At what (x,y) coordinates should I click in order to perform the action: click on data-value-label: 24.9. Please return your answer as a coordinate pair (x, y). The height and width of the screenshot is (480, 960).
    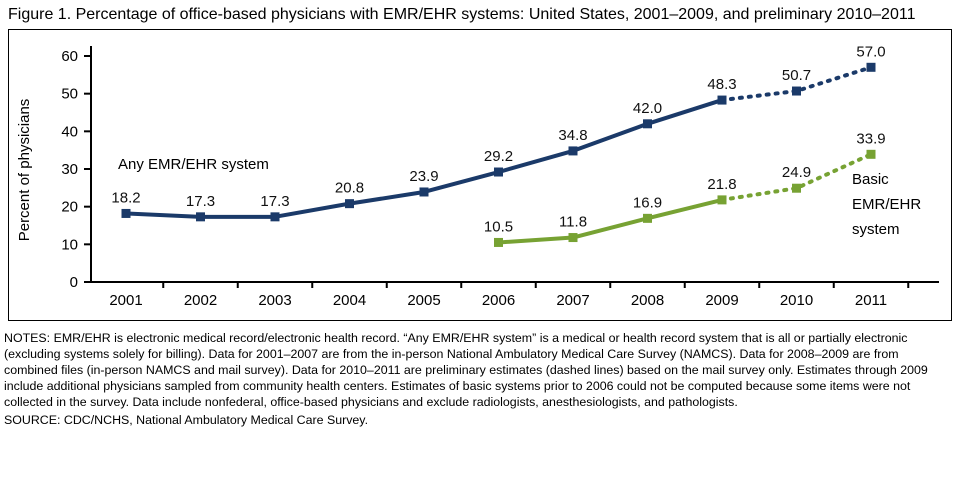
    Looking at the image, I should click on (796, 173).